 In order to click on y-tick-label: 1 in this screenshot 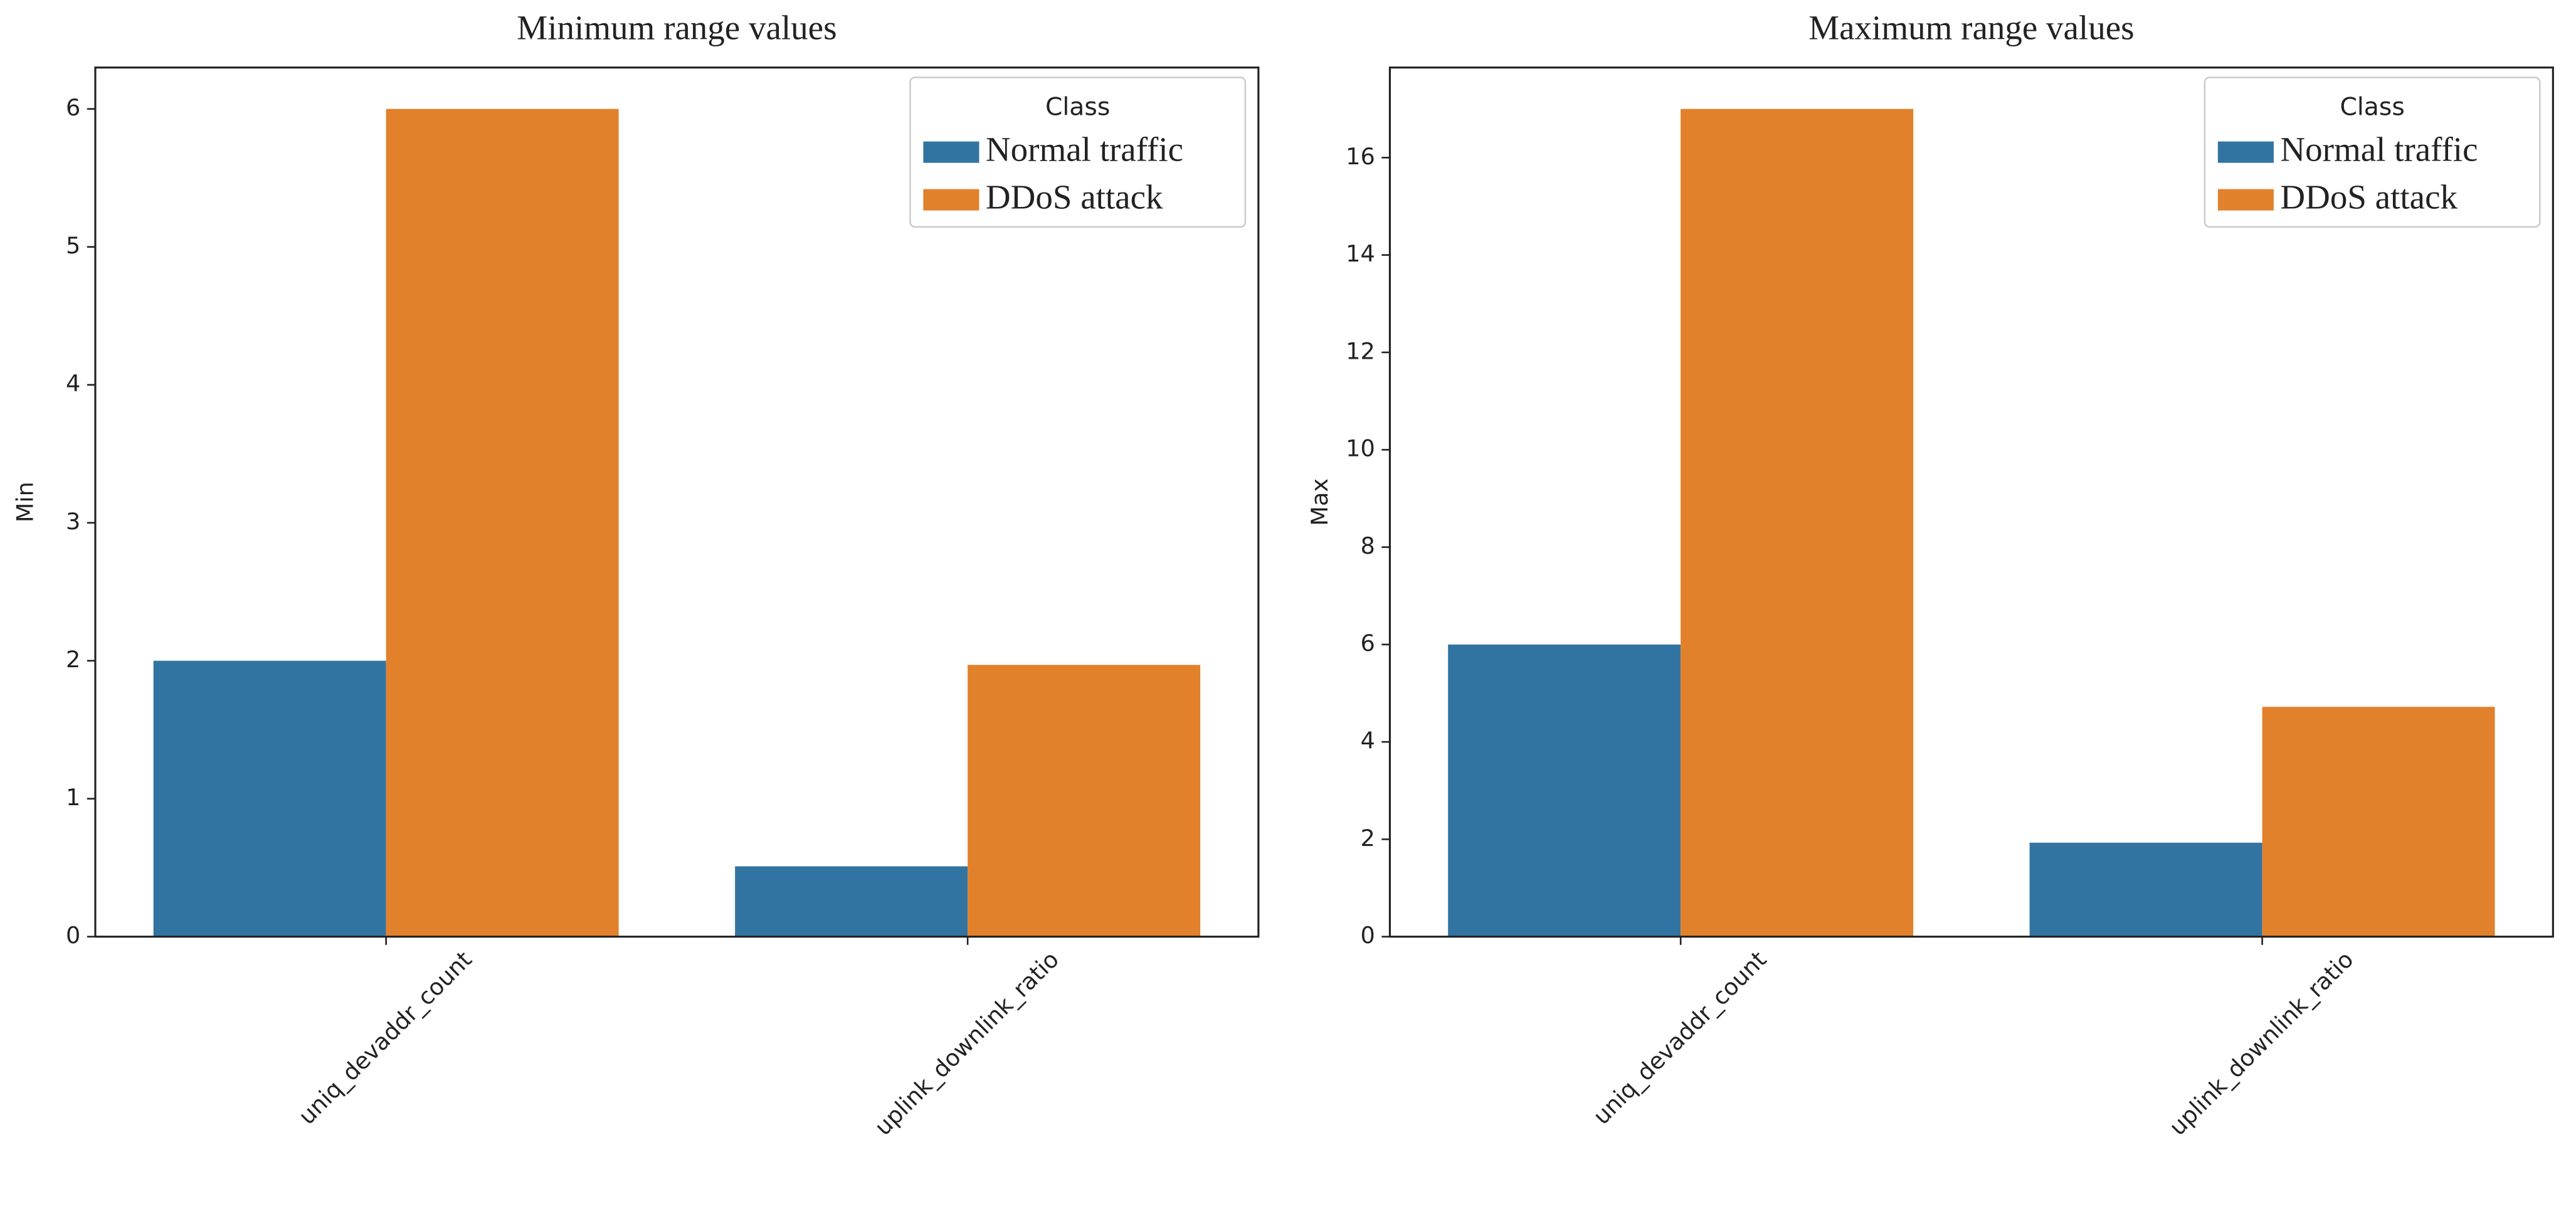, I will do `click(73, 797)`.